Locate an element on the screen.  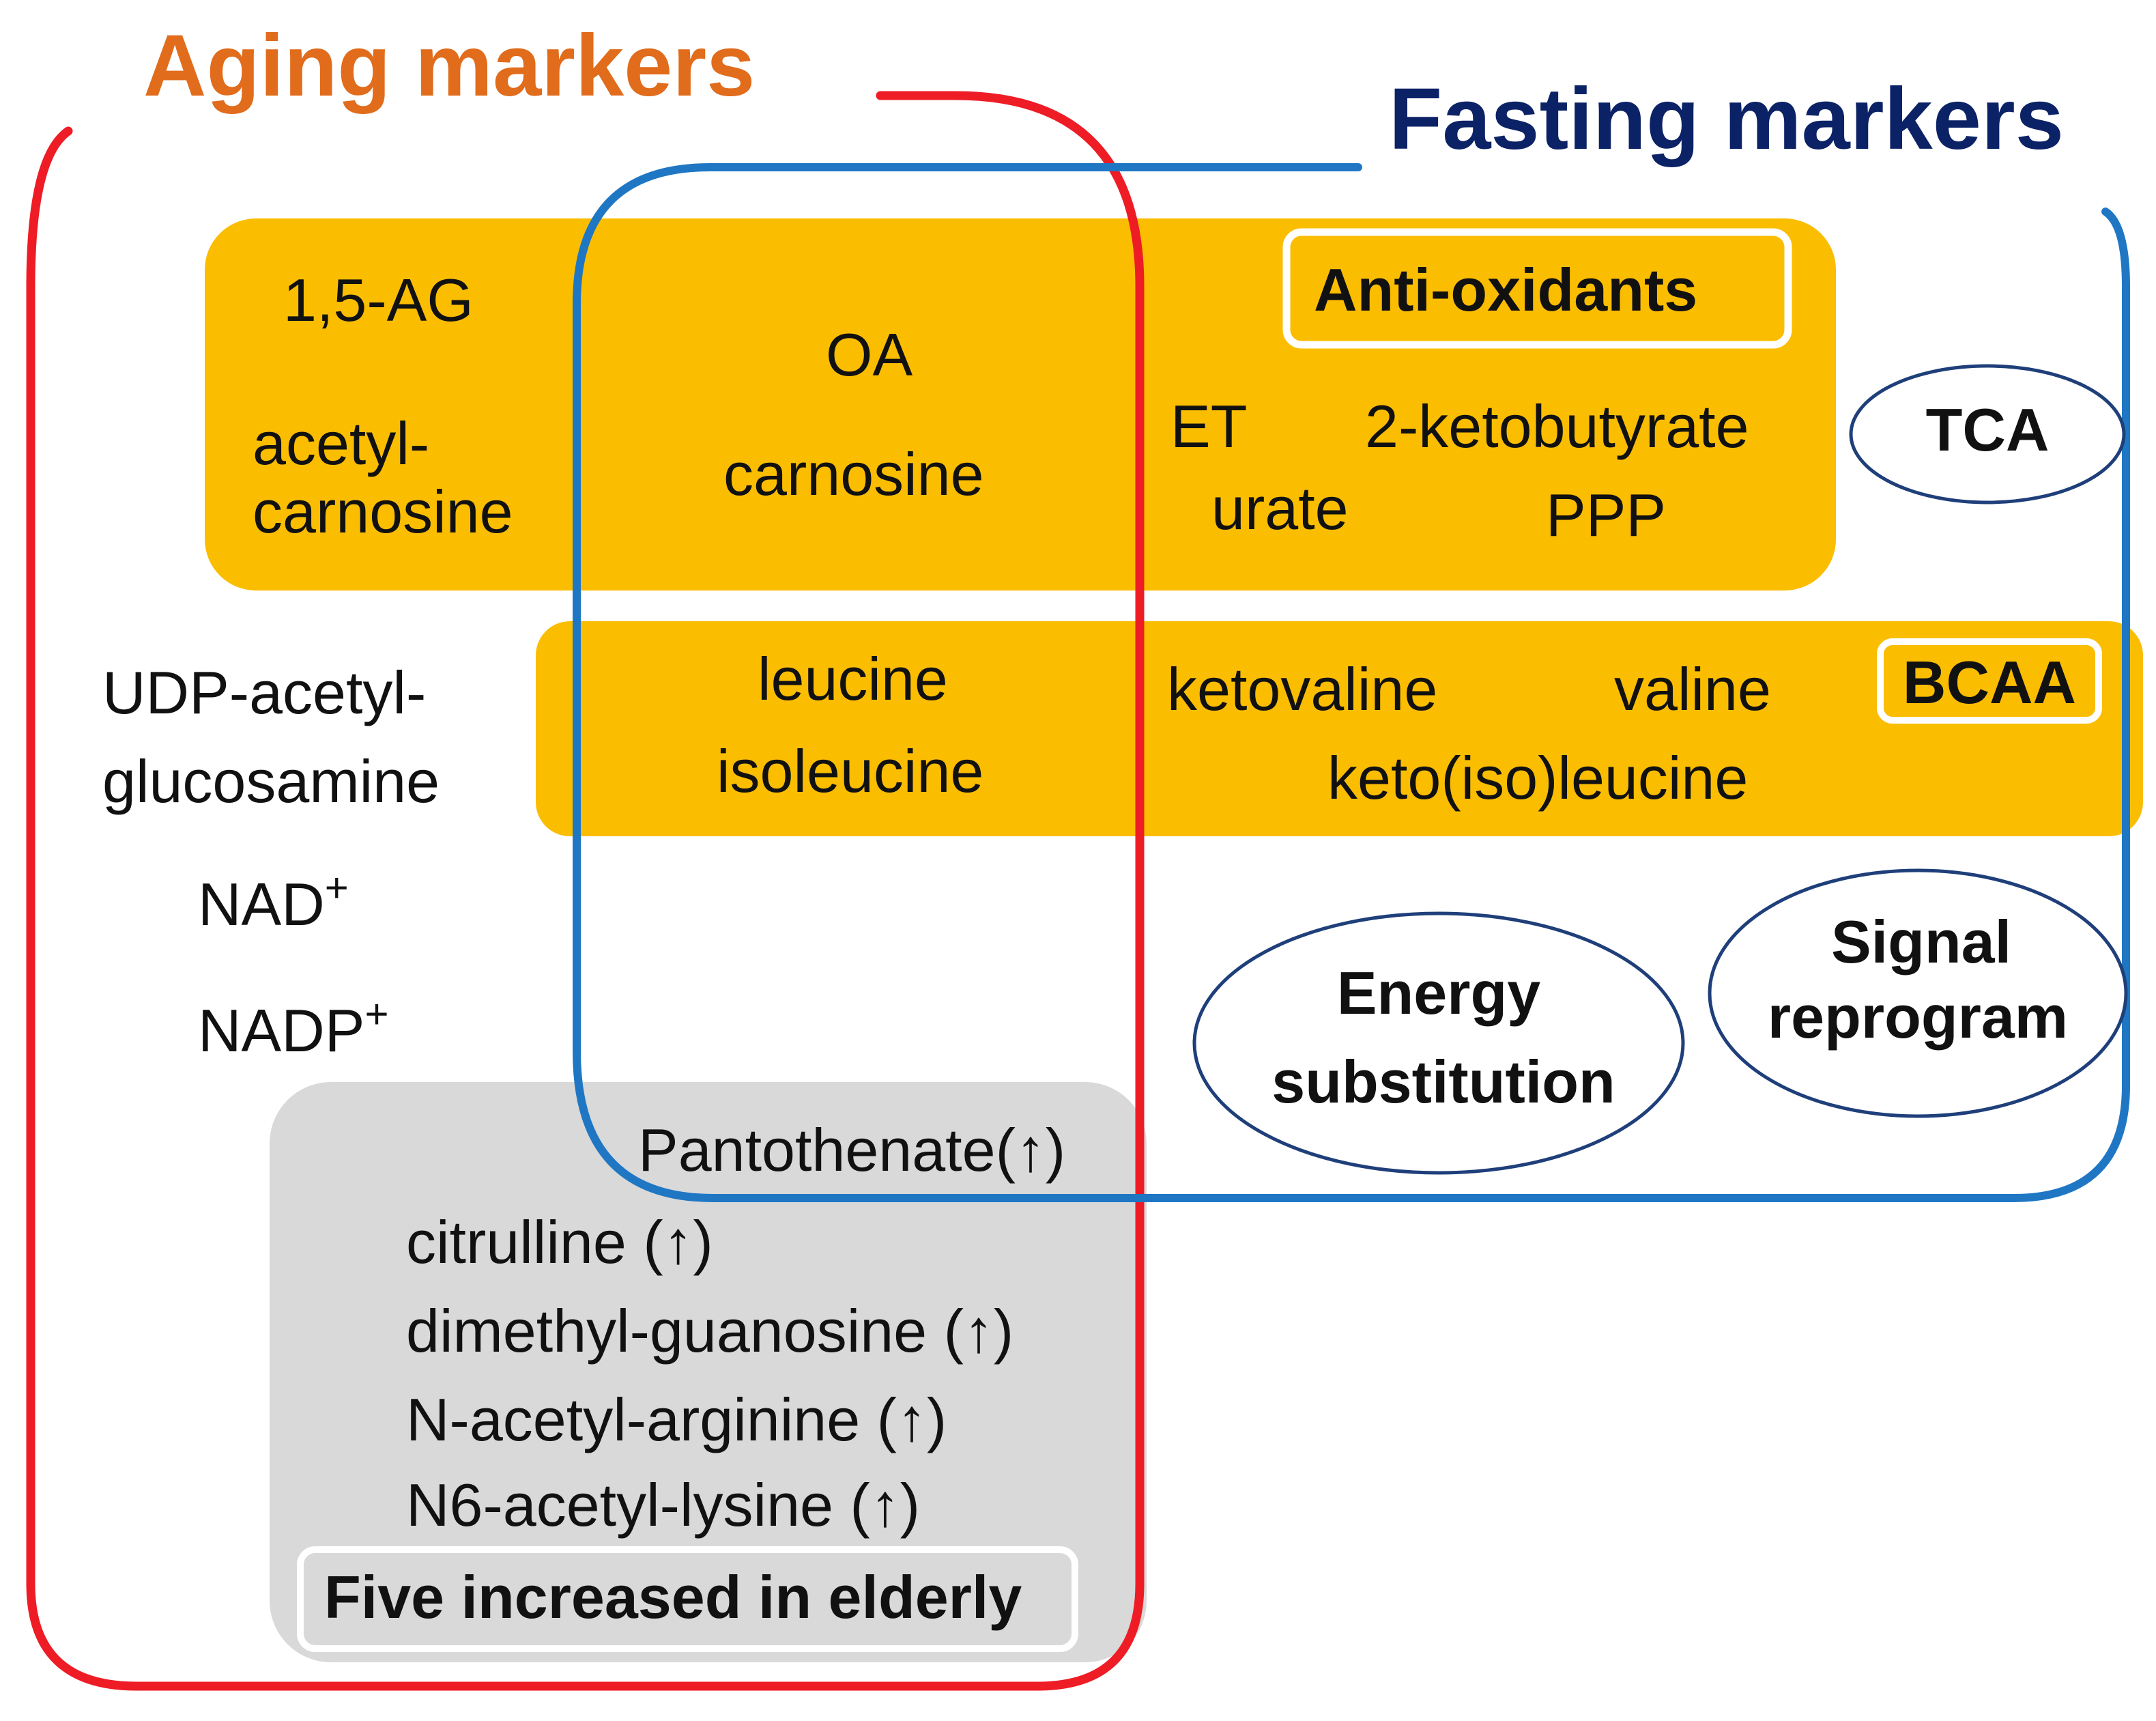
bcaa-tag: BCAA is located at coordinates (1989, 683).